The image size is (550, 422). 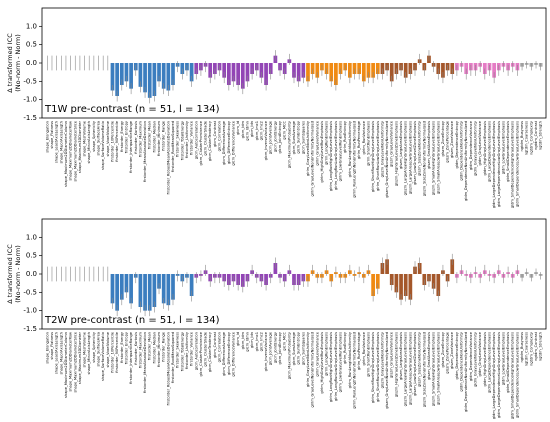 I want to click on x-tick-label: gldm_DependenceNonUniformity, so click(x=462, y=150).